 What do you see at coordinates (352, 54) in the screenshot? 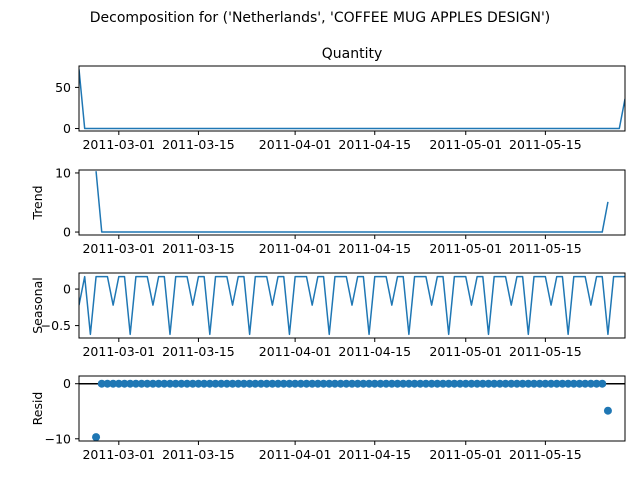
I see `panel-title: Quantity` at bounding box center [352, 54].